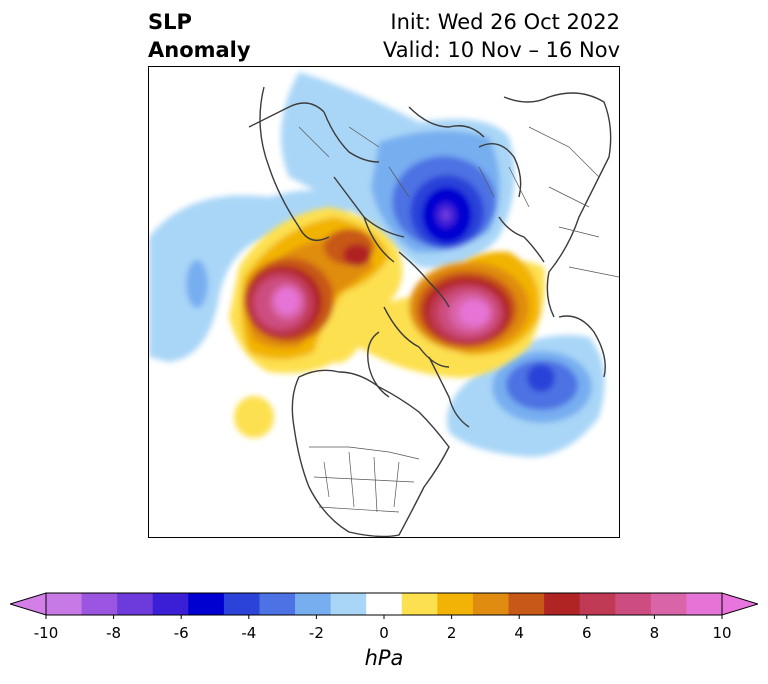 This screenshot has width=768, height=684. I want to click on colorbar-tick-label: 8, so click(654, 633).